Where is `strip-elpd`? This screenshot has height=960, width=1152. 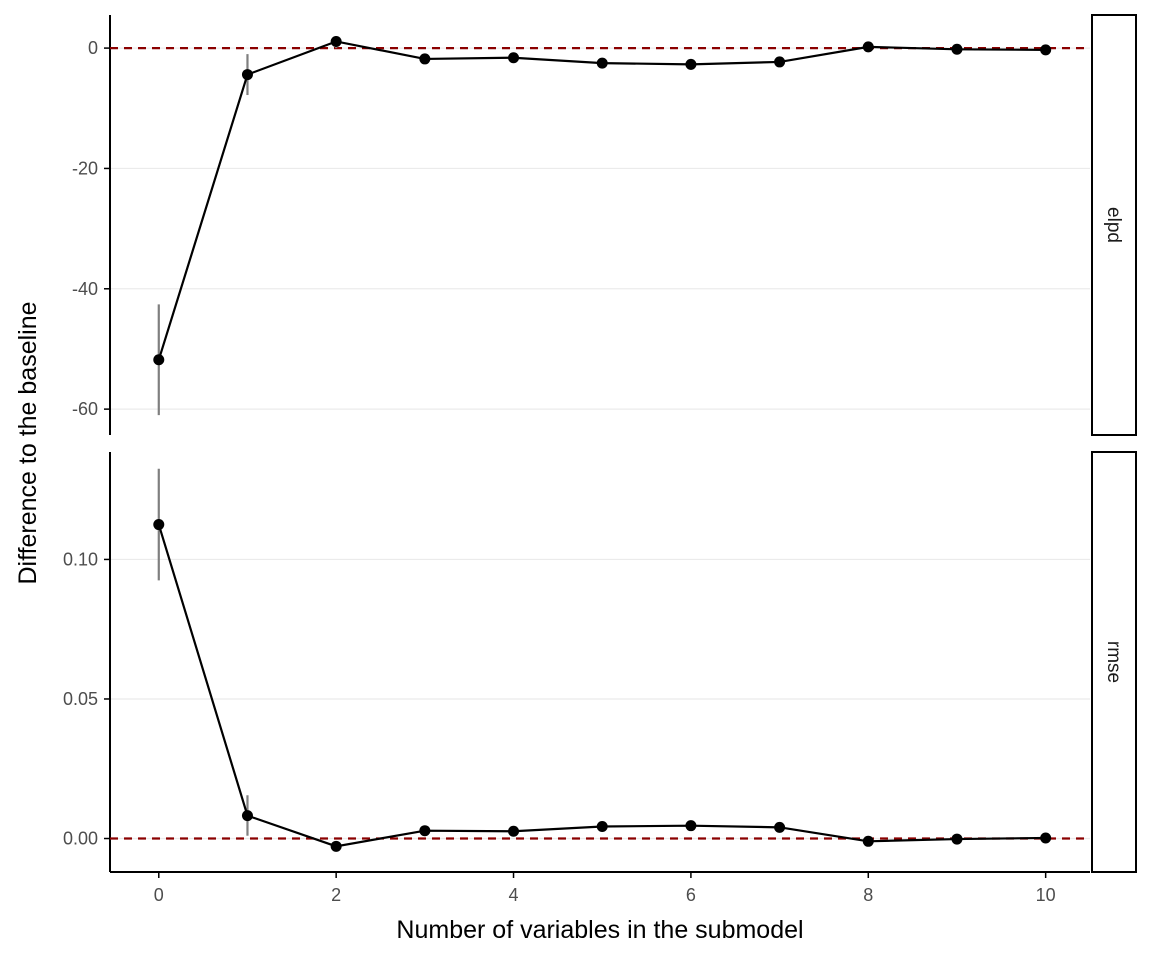
strip-elpd is located at coordinates (1114, 225).